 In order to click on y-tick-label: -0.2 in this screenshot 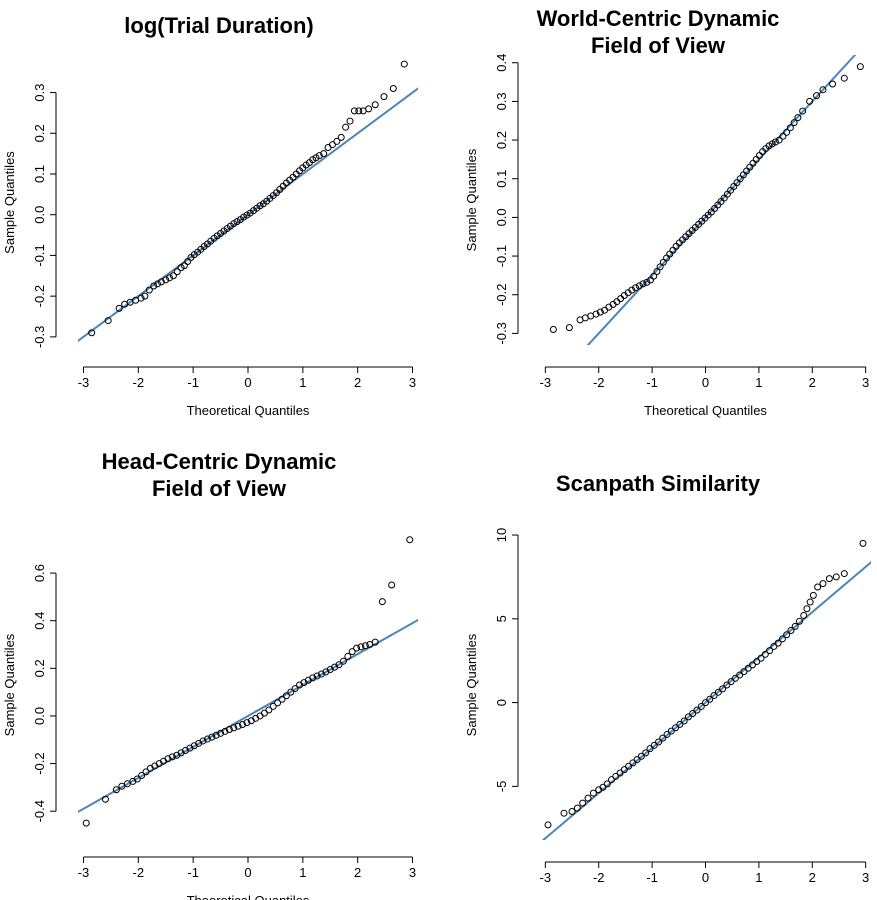, I will do `click(39, 296)`.